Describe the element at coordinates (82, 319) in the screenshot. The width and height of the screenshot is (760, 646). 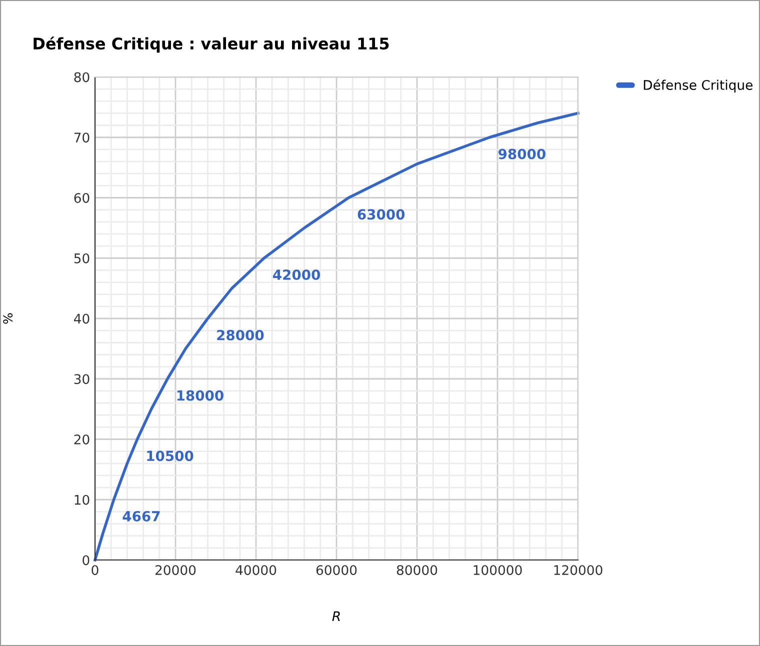
I see `y-tick-label: 40` at that location.